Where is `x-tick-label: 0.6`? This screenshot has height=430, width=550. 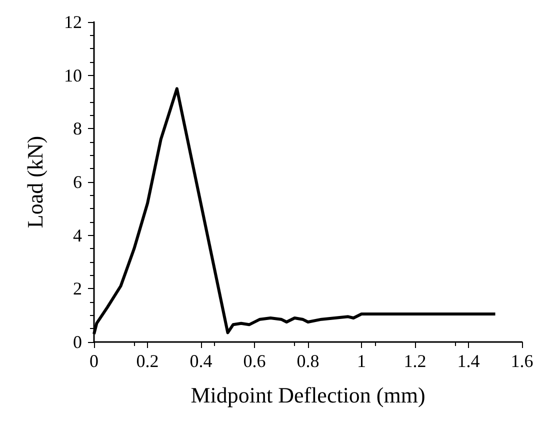
x-tick-label: 0.6 is located at coordinates (254, 361).